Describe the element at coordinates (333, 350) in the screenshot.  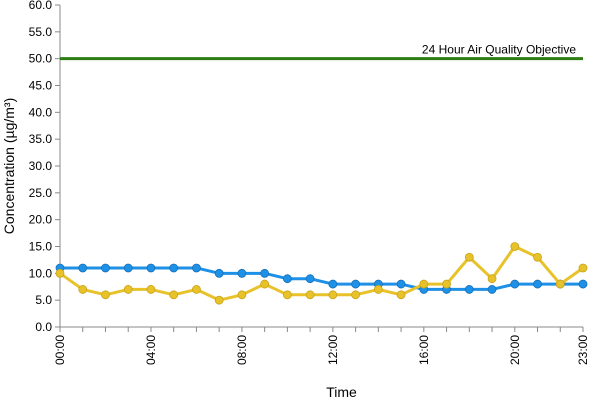
I see `x-tick-label: 12:00` at that location.